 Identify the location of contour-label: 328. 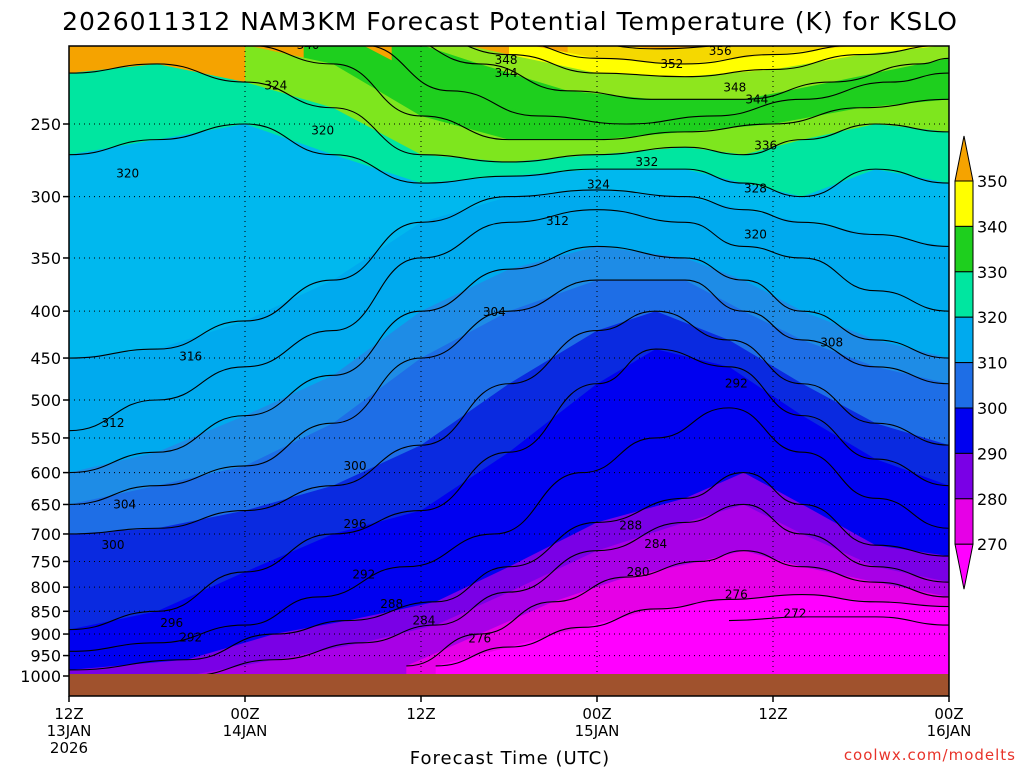
(755, 189).